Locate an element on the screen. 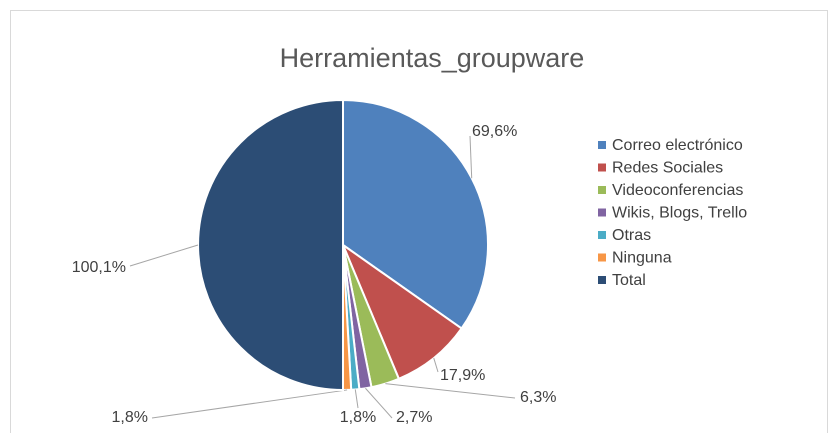 This screenshot has width=838, height=433. legend-label: Correo electrónico is located at coordinates (677, 145).